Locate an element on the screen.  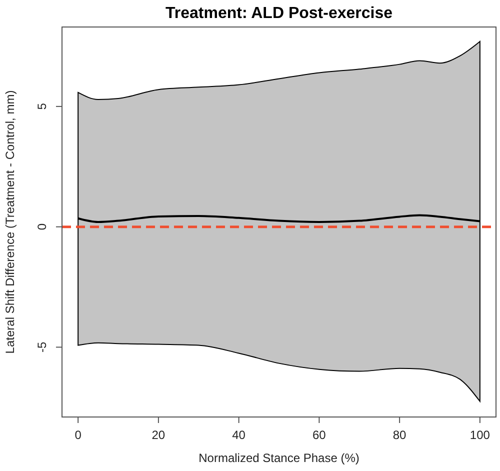
x-tick-label: 40 is located at coordinates (239, 435).